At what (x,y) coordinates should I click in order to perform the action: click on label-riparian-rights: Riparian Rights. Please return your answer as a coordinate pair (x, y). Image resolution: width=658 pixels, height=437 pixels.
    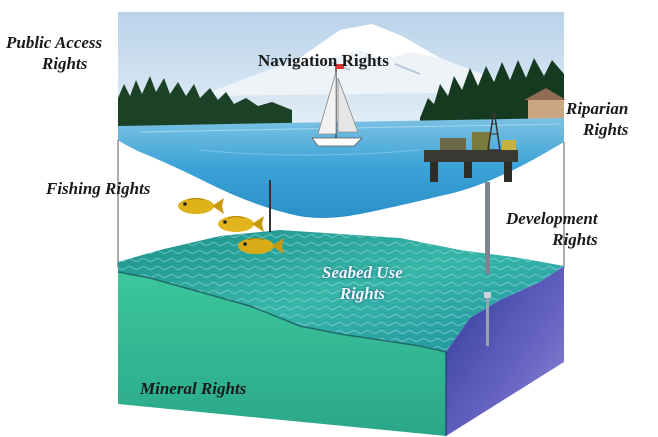
    Looking at the image, I should click on (597, 119).